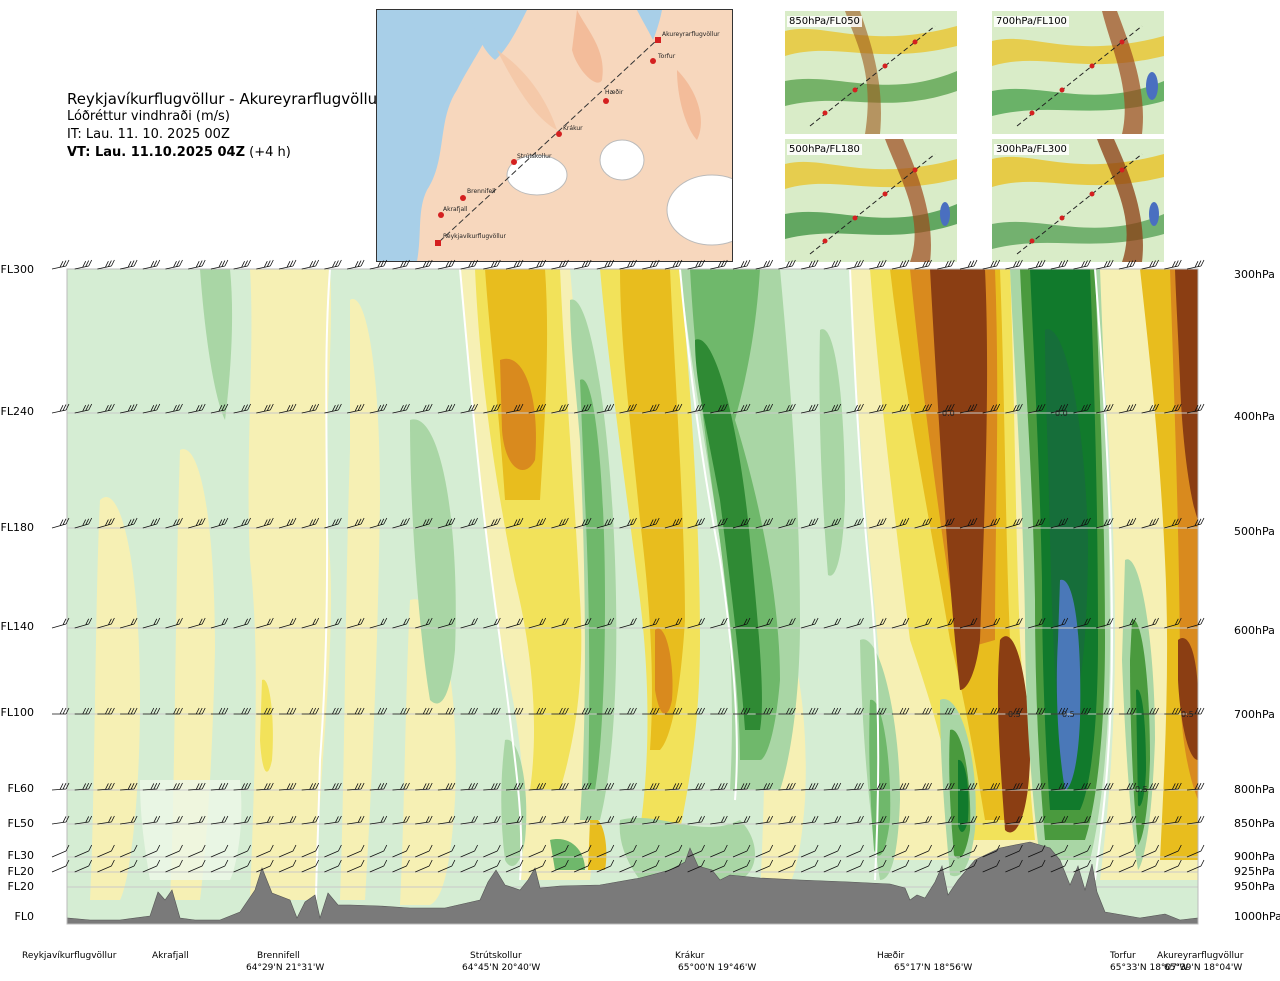  What do you see at coordinates (1254, 714) in the screenshot?
I see `pressure-label: 700hPa` at bounding box center [1254, 714].